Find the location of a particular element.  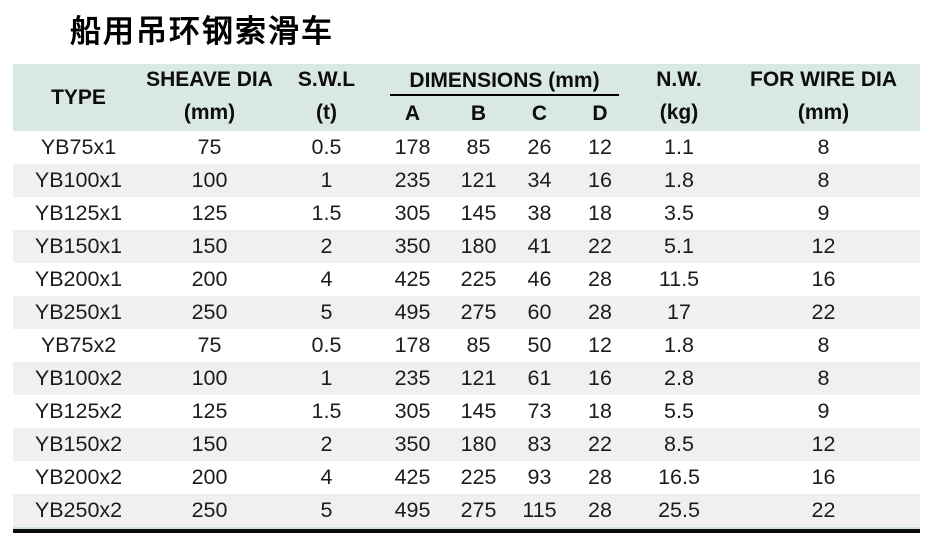

cell-swl: 0.5 is located at coordinates (326, 345).